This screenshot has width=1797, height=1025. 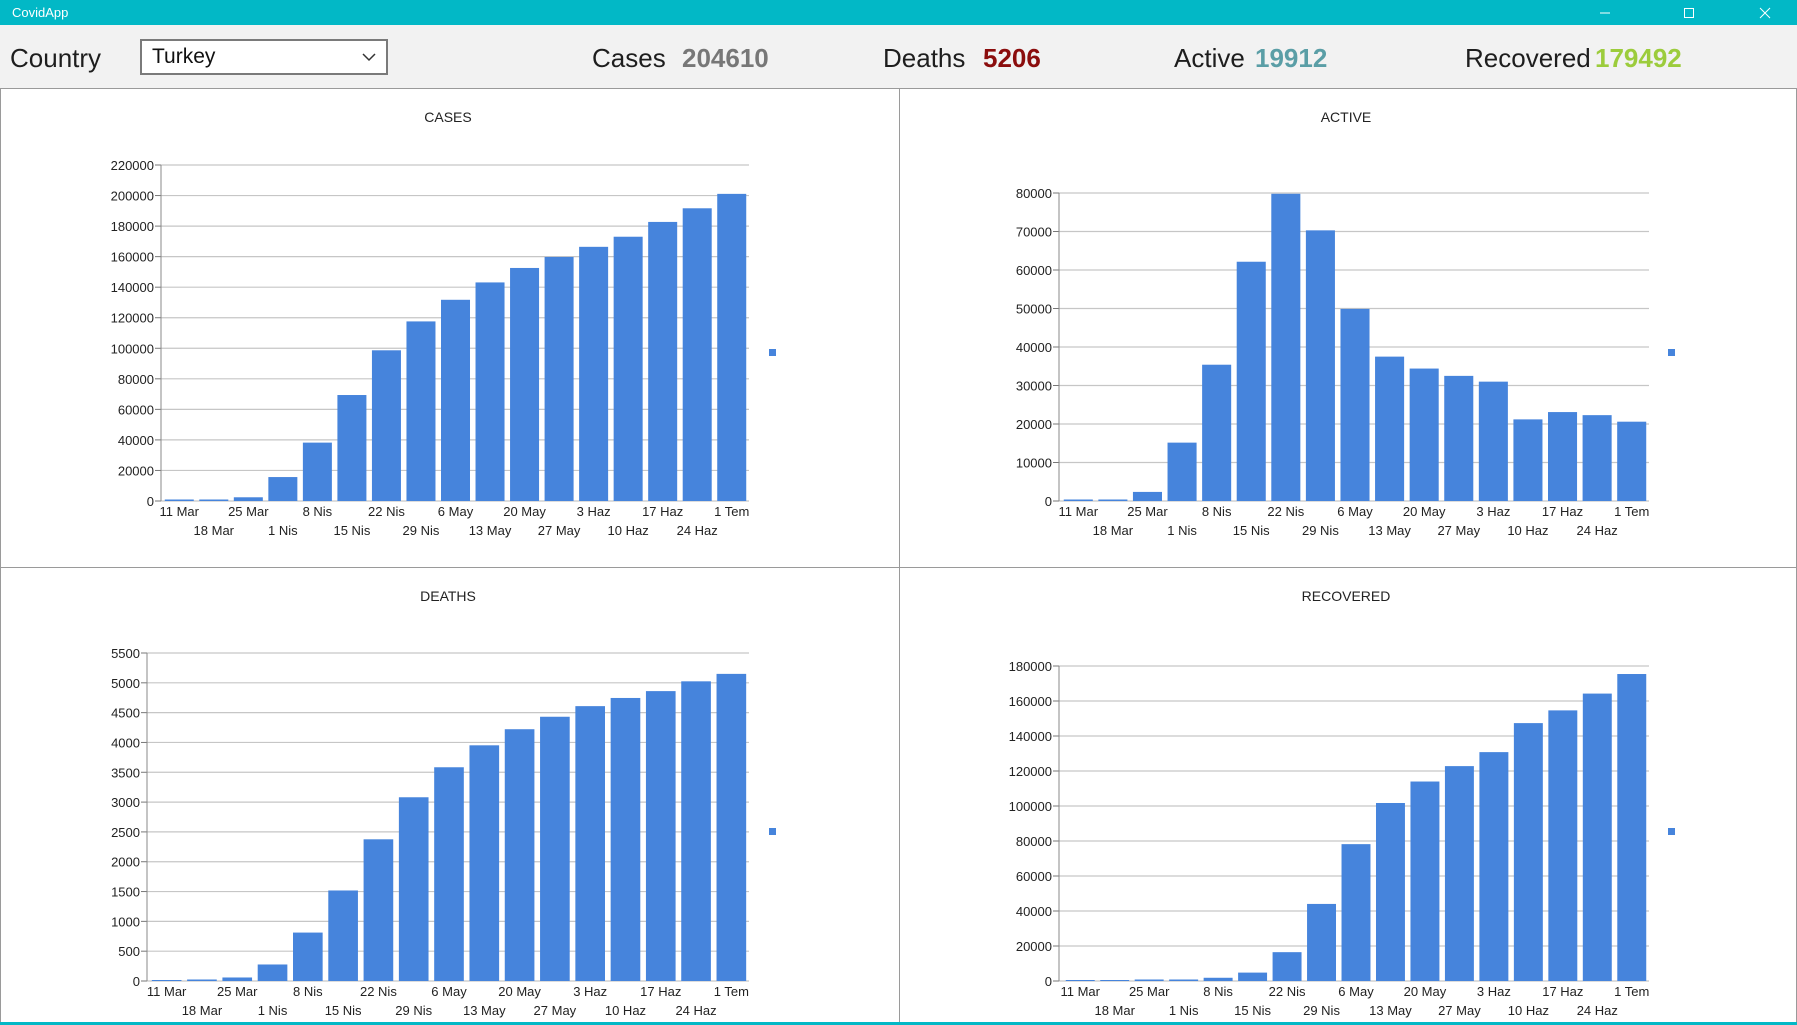 What do you see at coordinates (125, 772) in the screenshot?
I see `y-tick-label: 3500` at bounding box center [125, 772].